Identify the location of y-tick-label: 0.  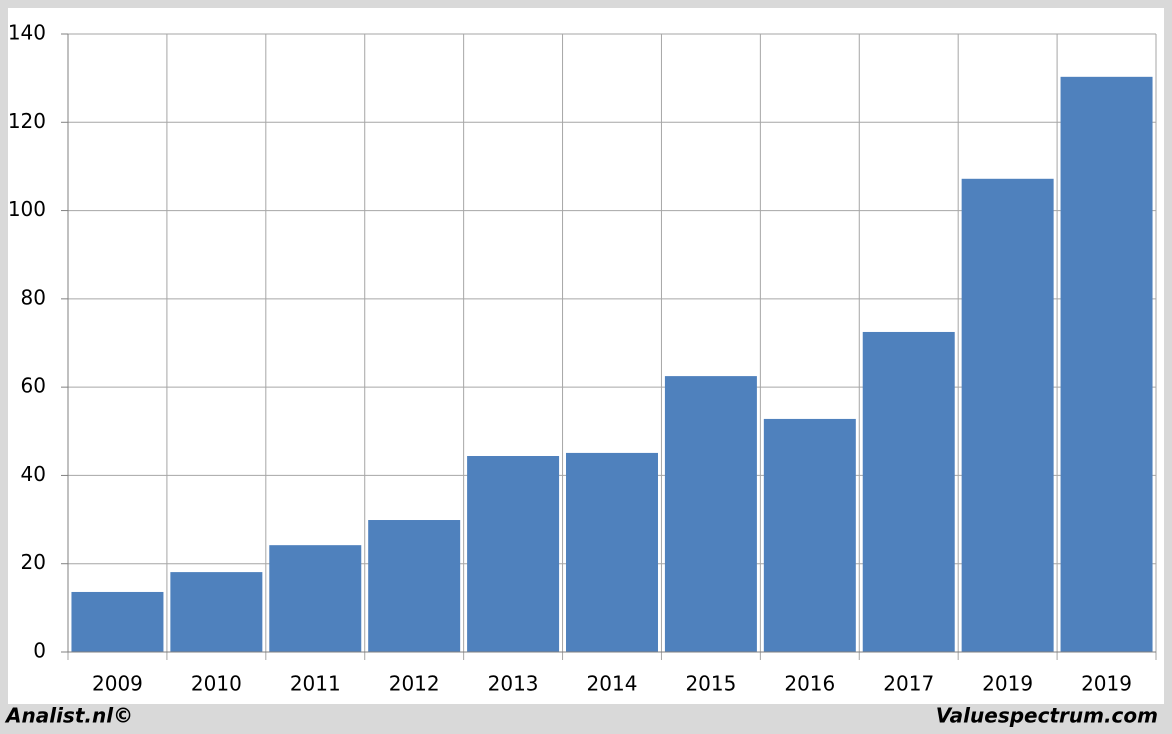
(39, 651).